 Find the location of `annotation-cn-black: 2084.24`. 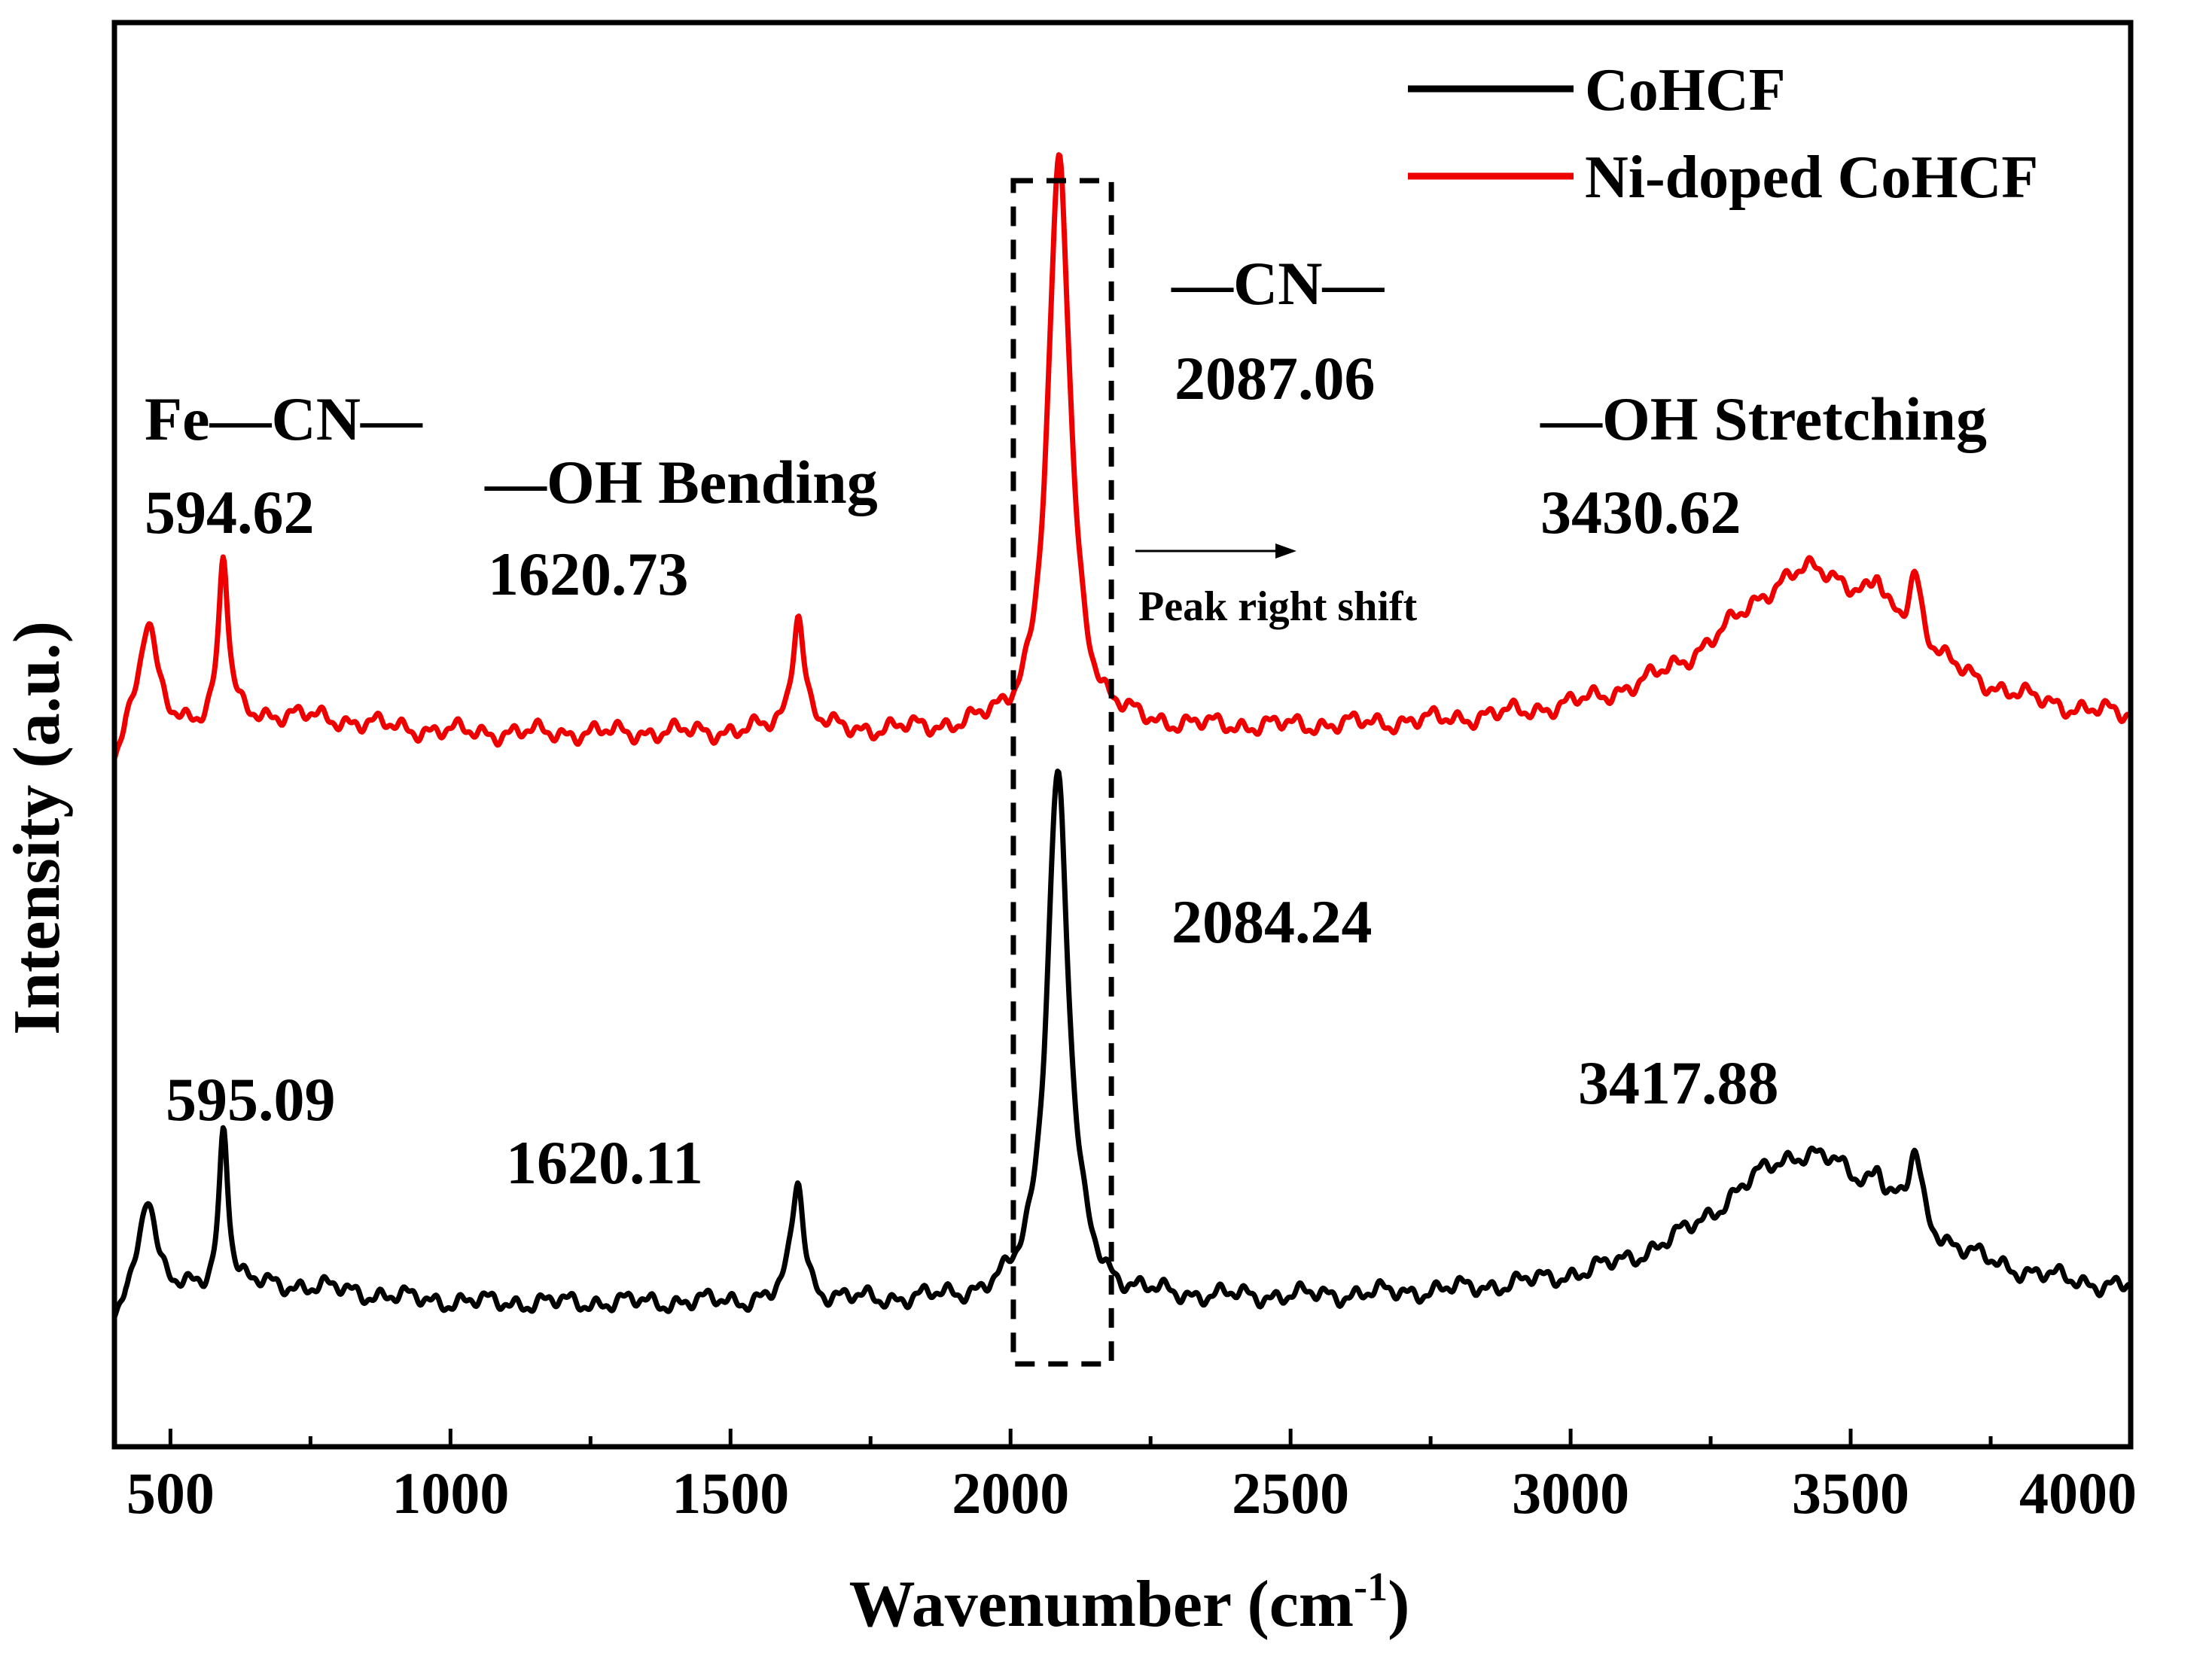

annotation-cn-black: 2084.24 is located at coordinates (1273, 921).